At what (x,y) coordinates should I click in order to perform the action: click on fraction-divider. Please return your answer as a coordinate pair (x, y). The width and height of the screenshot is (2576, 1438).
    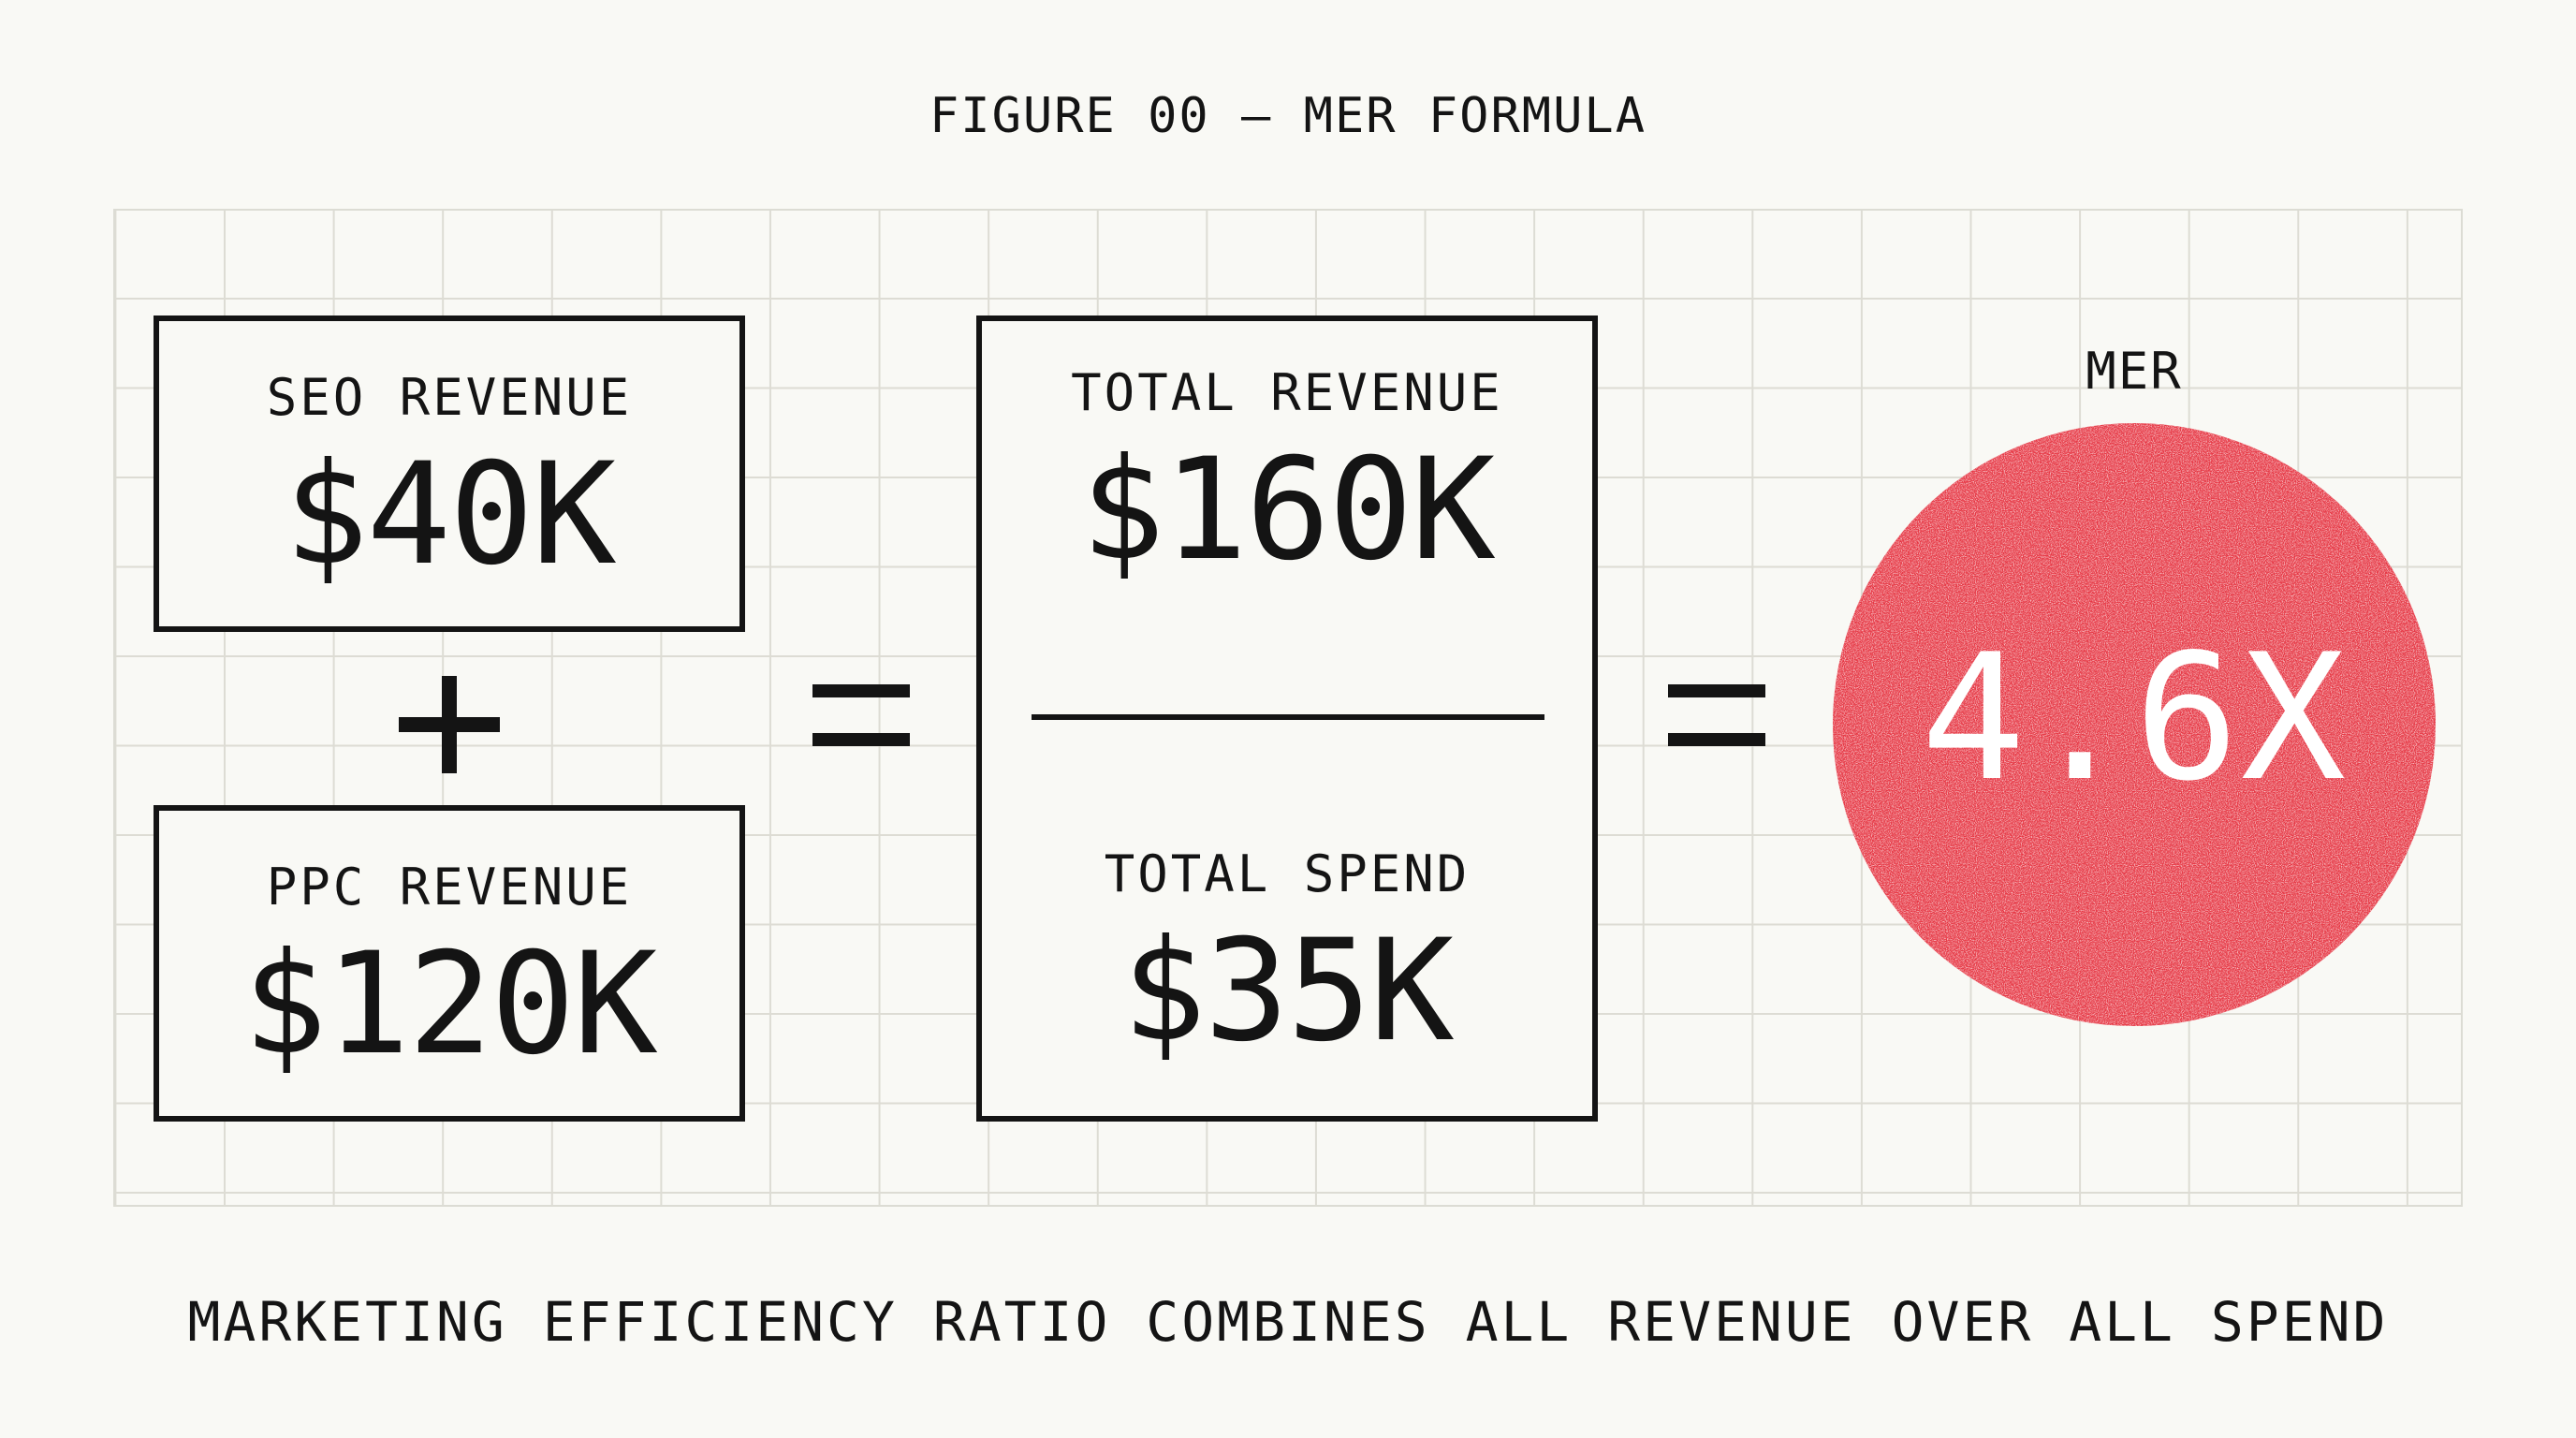
    Looking at the image, I should click on (1288, 717).